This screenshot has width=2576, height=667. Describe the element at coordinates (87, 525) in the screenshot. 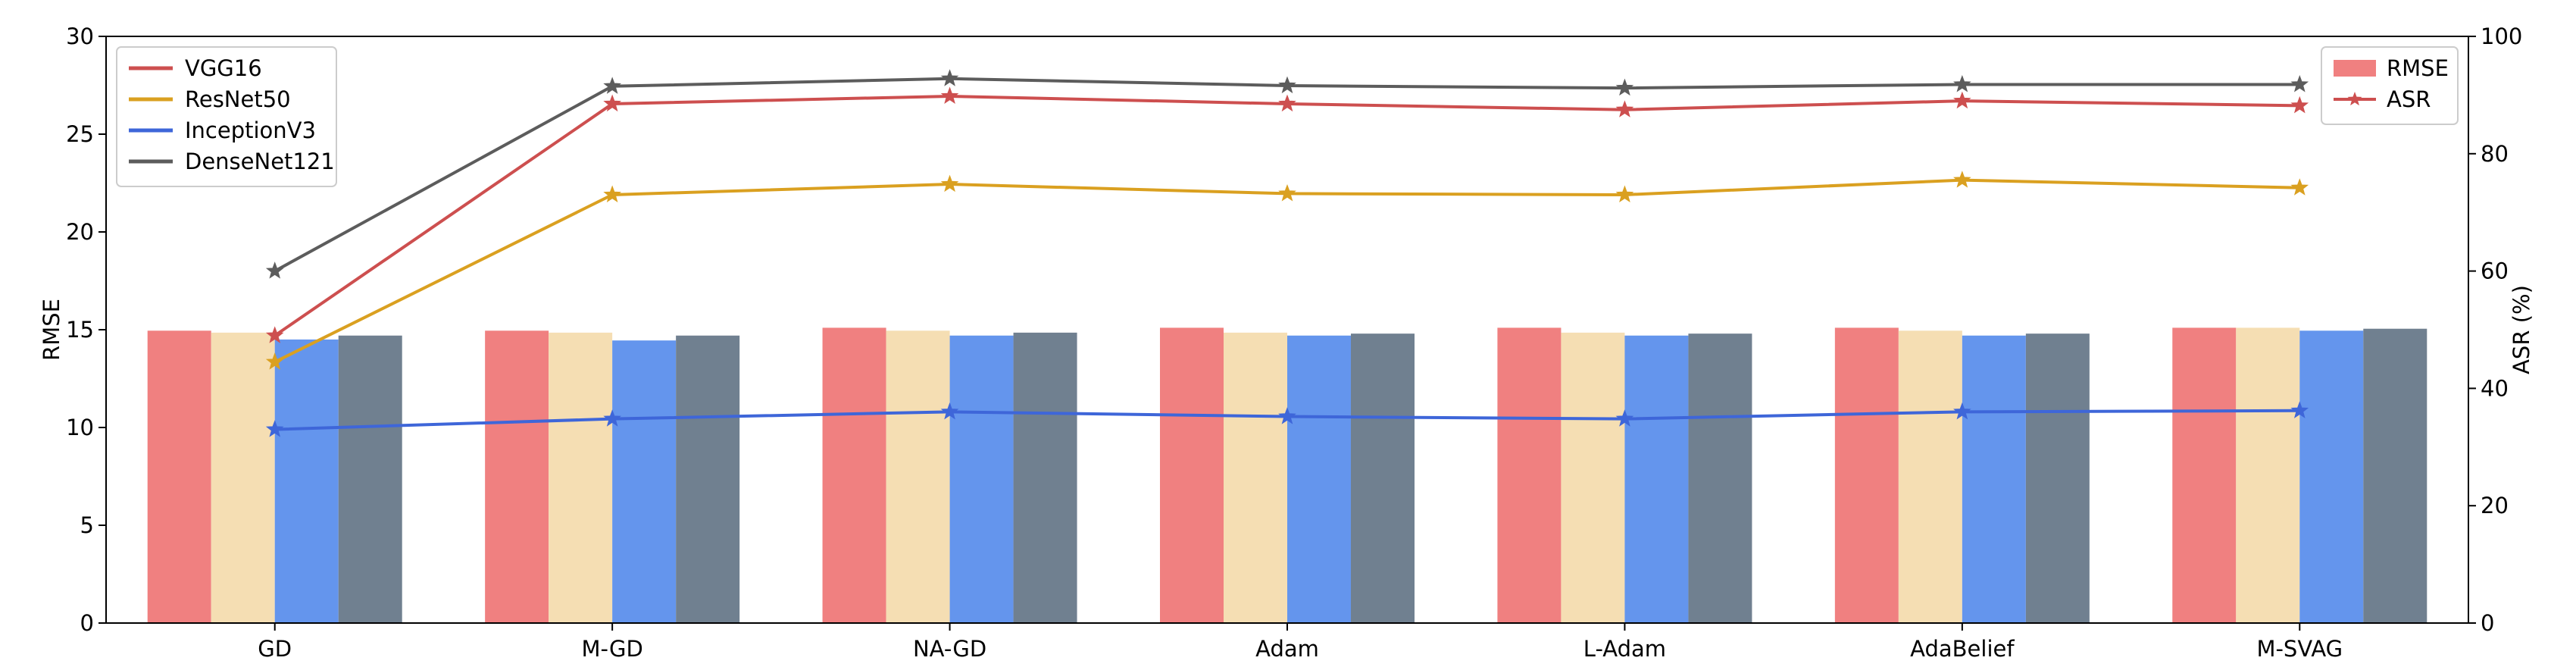

I see `y-tick-label: 5` at that location.